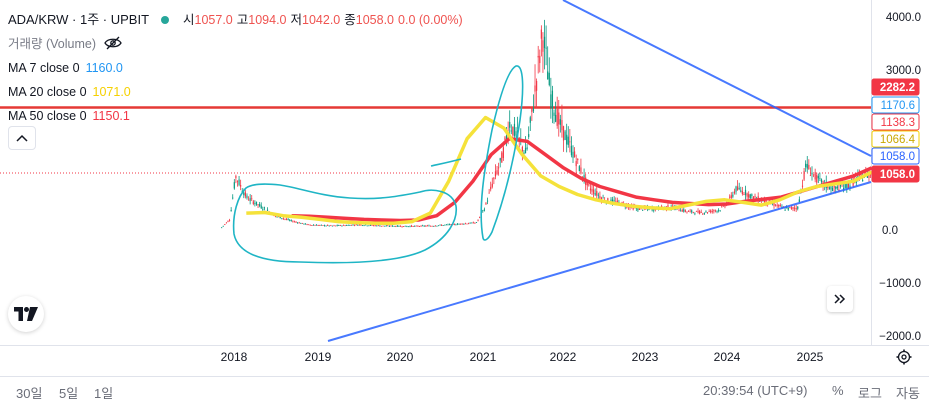 The image size is (929, 403). I want to click on low-label: 저, so click(296, 20).